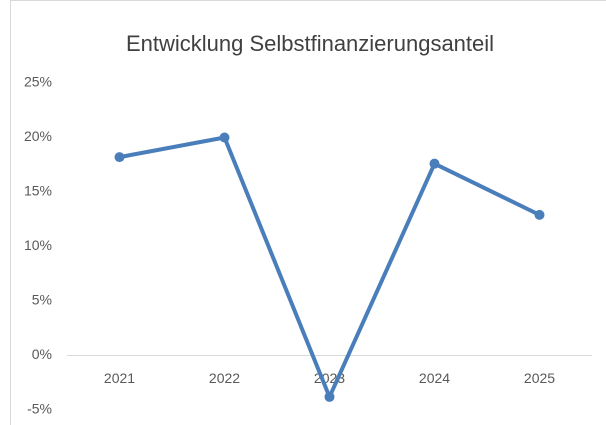  What do you see at coordinates (224, 378) in the screenshot?
I see `x-tick-label: 2022` at bounding box center [224, 378].